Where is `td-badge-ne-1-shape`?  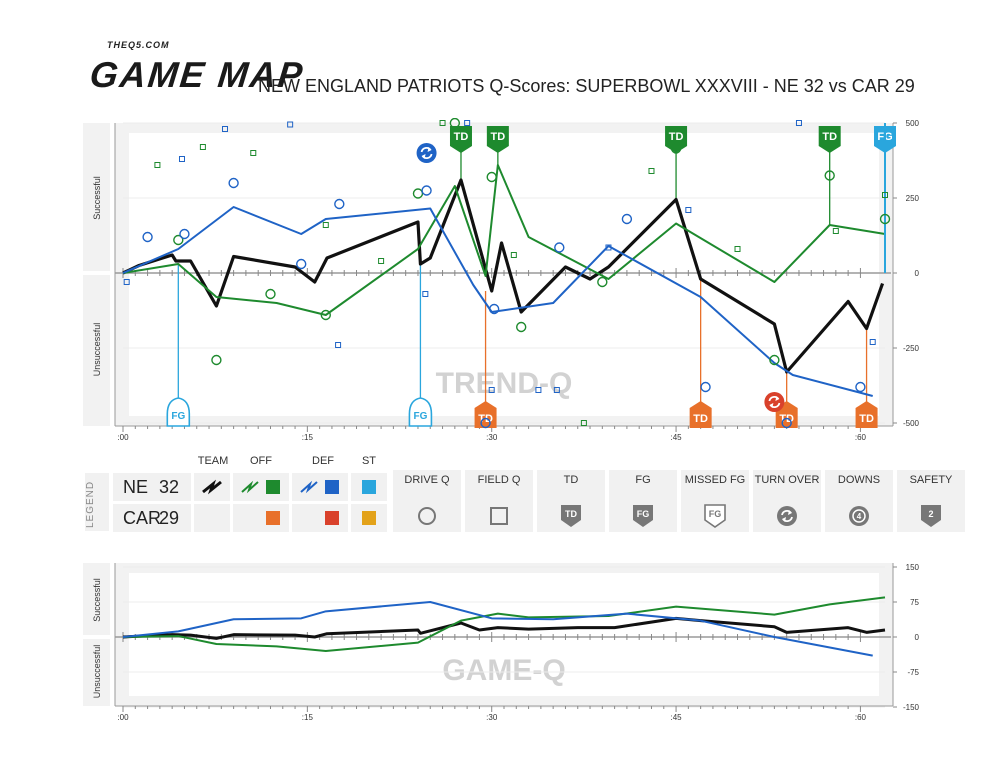 td-badge-ne-1-shape is located at coordinates (497, 139).